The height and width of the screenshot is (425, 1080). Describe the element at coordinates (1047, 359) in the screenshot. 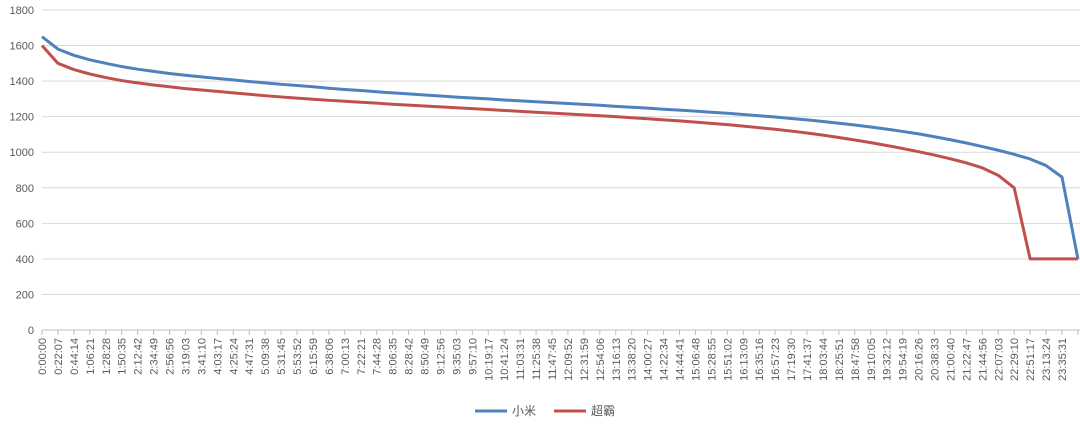

I see `x-tick-label: 23:13:24` at that location.